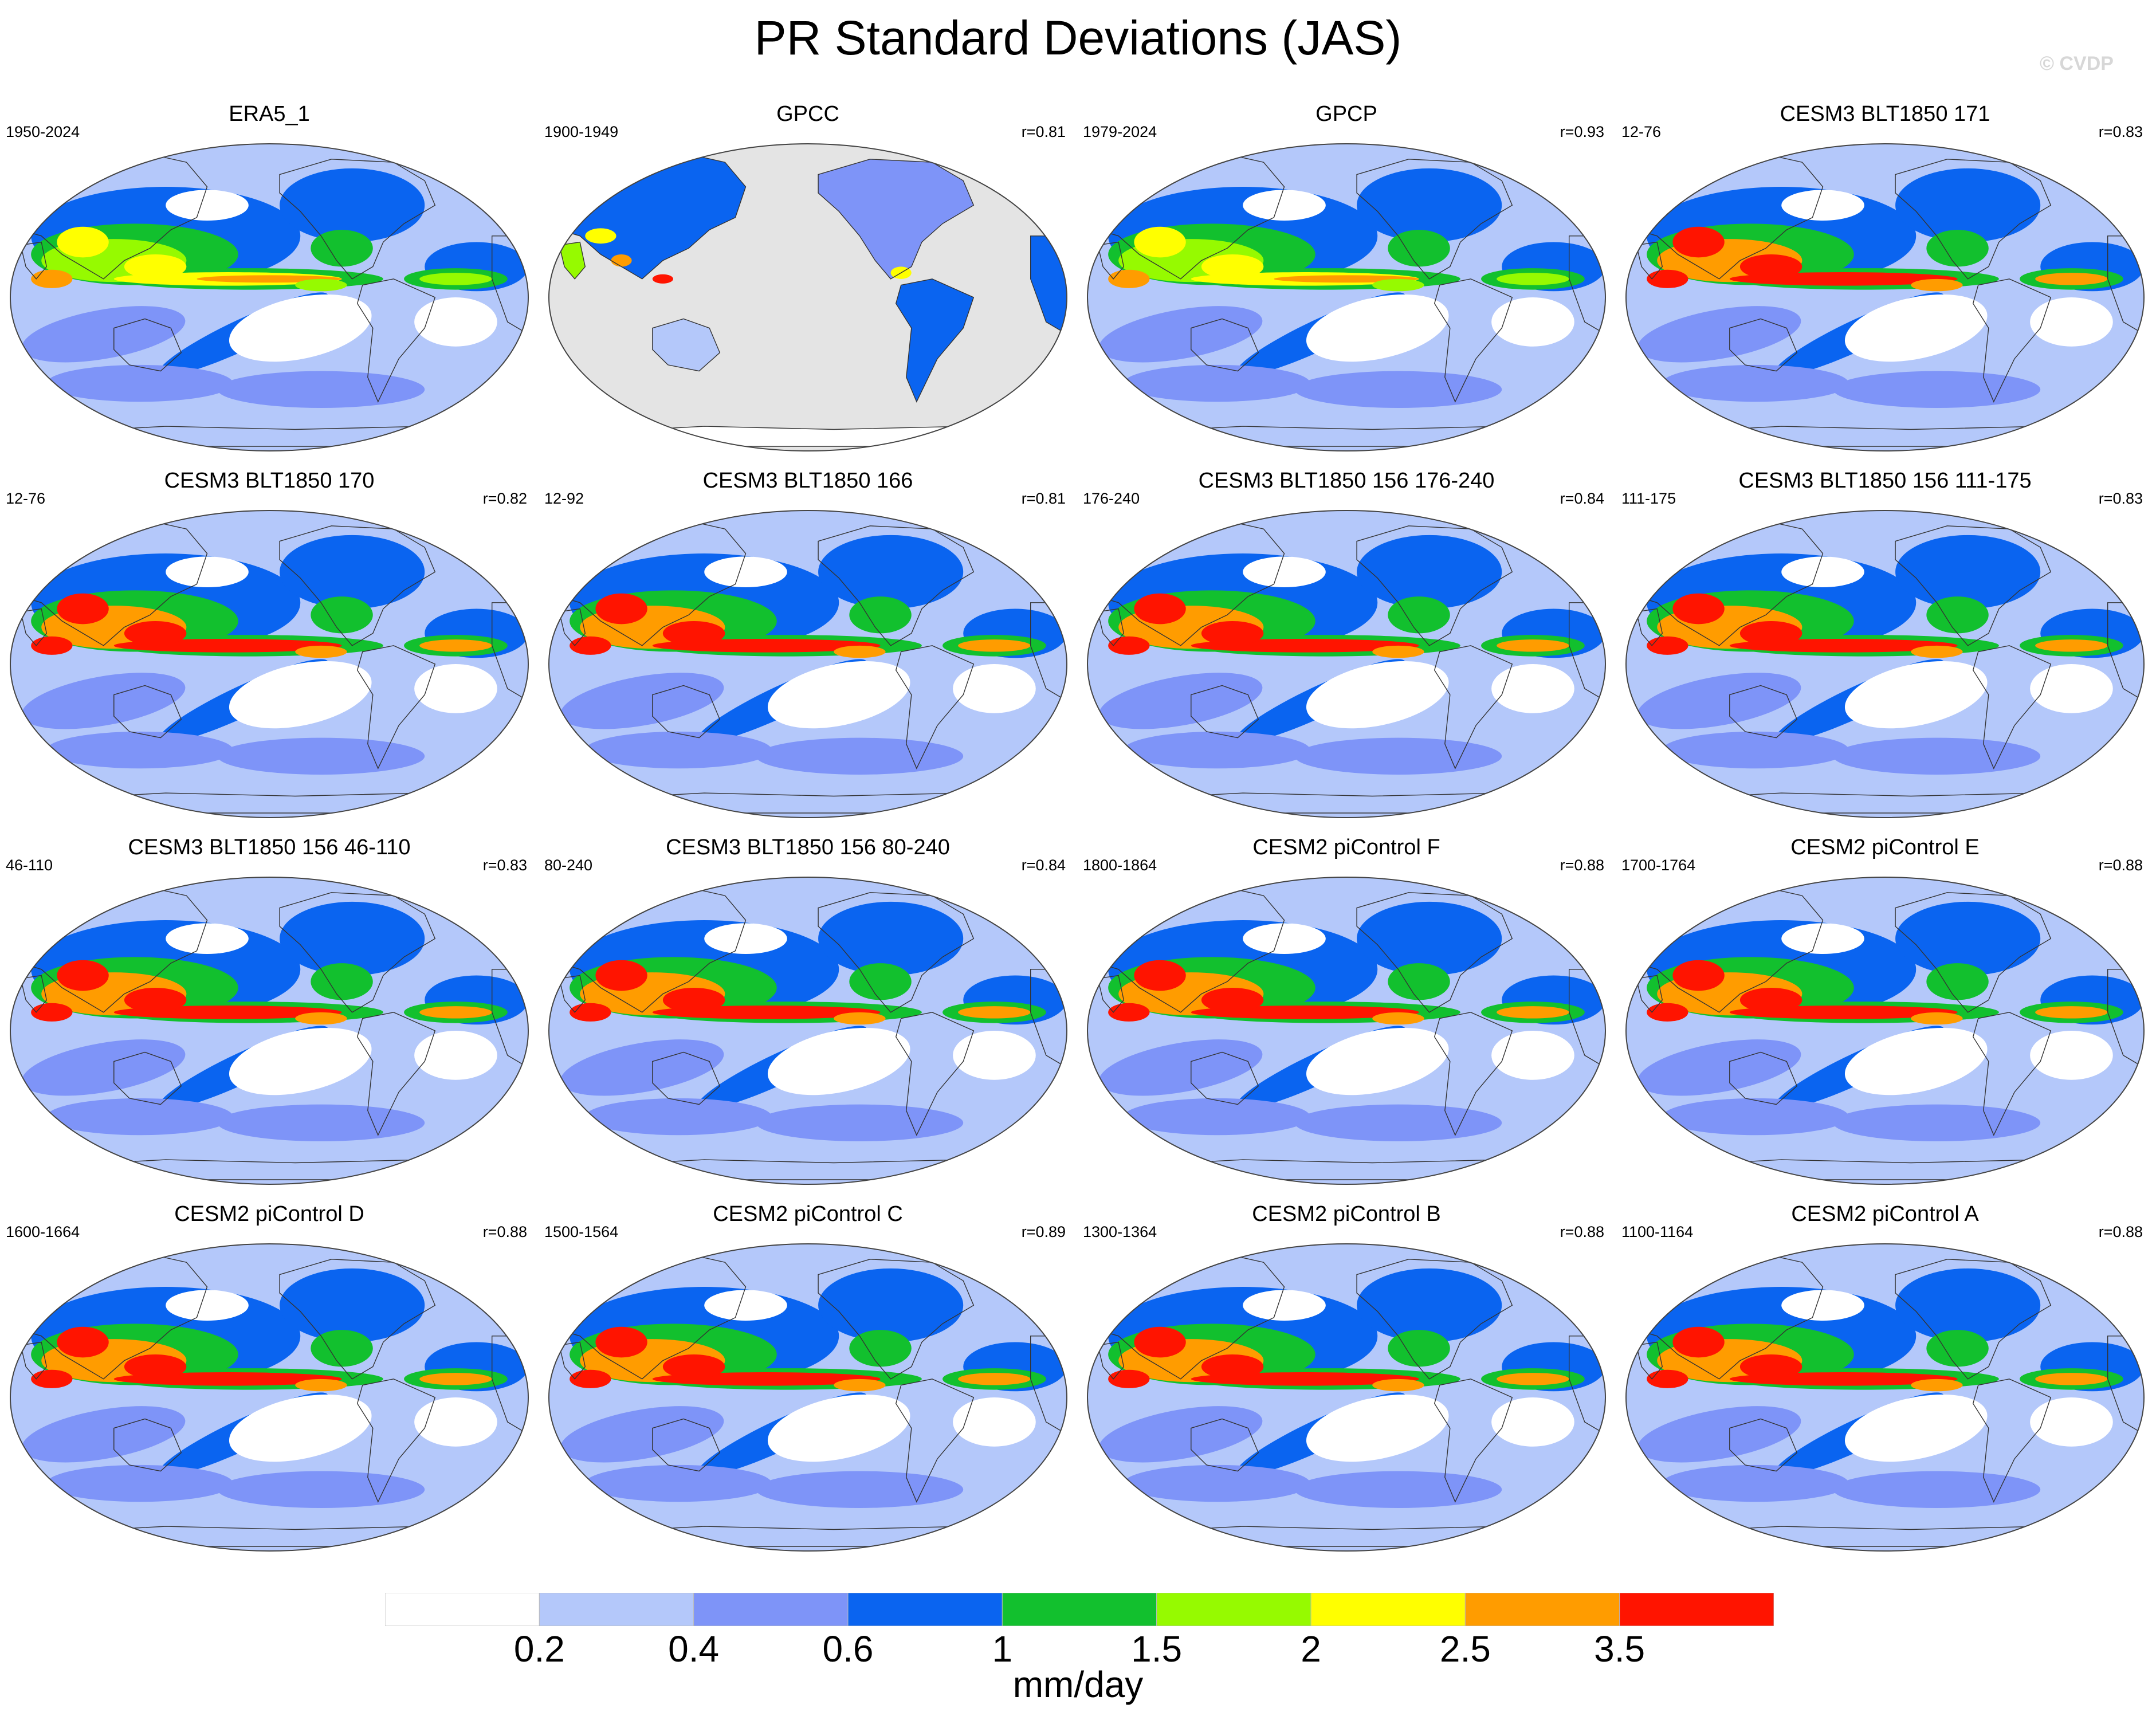  I want to click on map-panel: CESM2 piControl D 1600-1664 r=0.88, so click(269, 1378).